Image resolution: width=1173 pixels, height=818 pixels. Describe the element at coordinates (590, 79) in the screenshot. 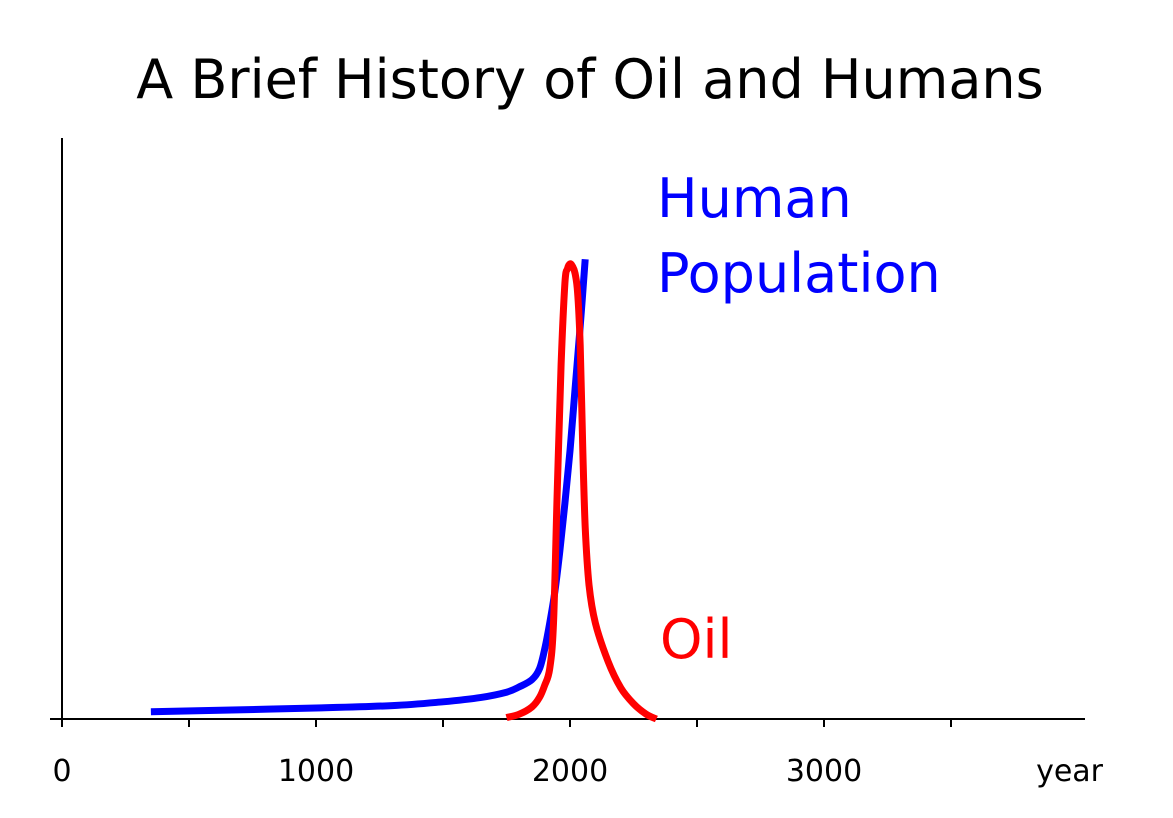

I see `chart-title: A Brief History of Oil and Humans` at that location.